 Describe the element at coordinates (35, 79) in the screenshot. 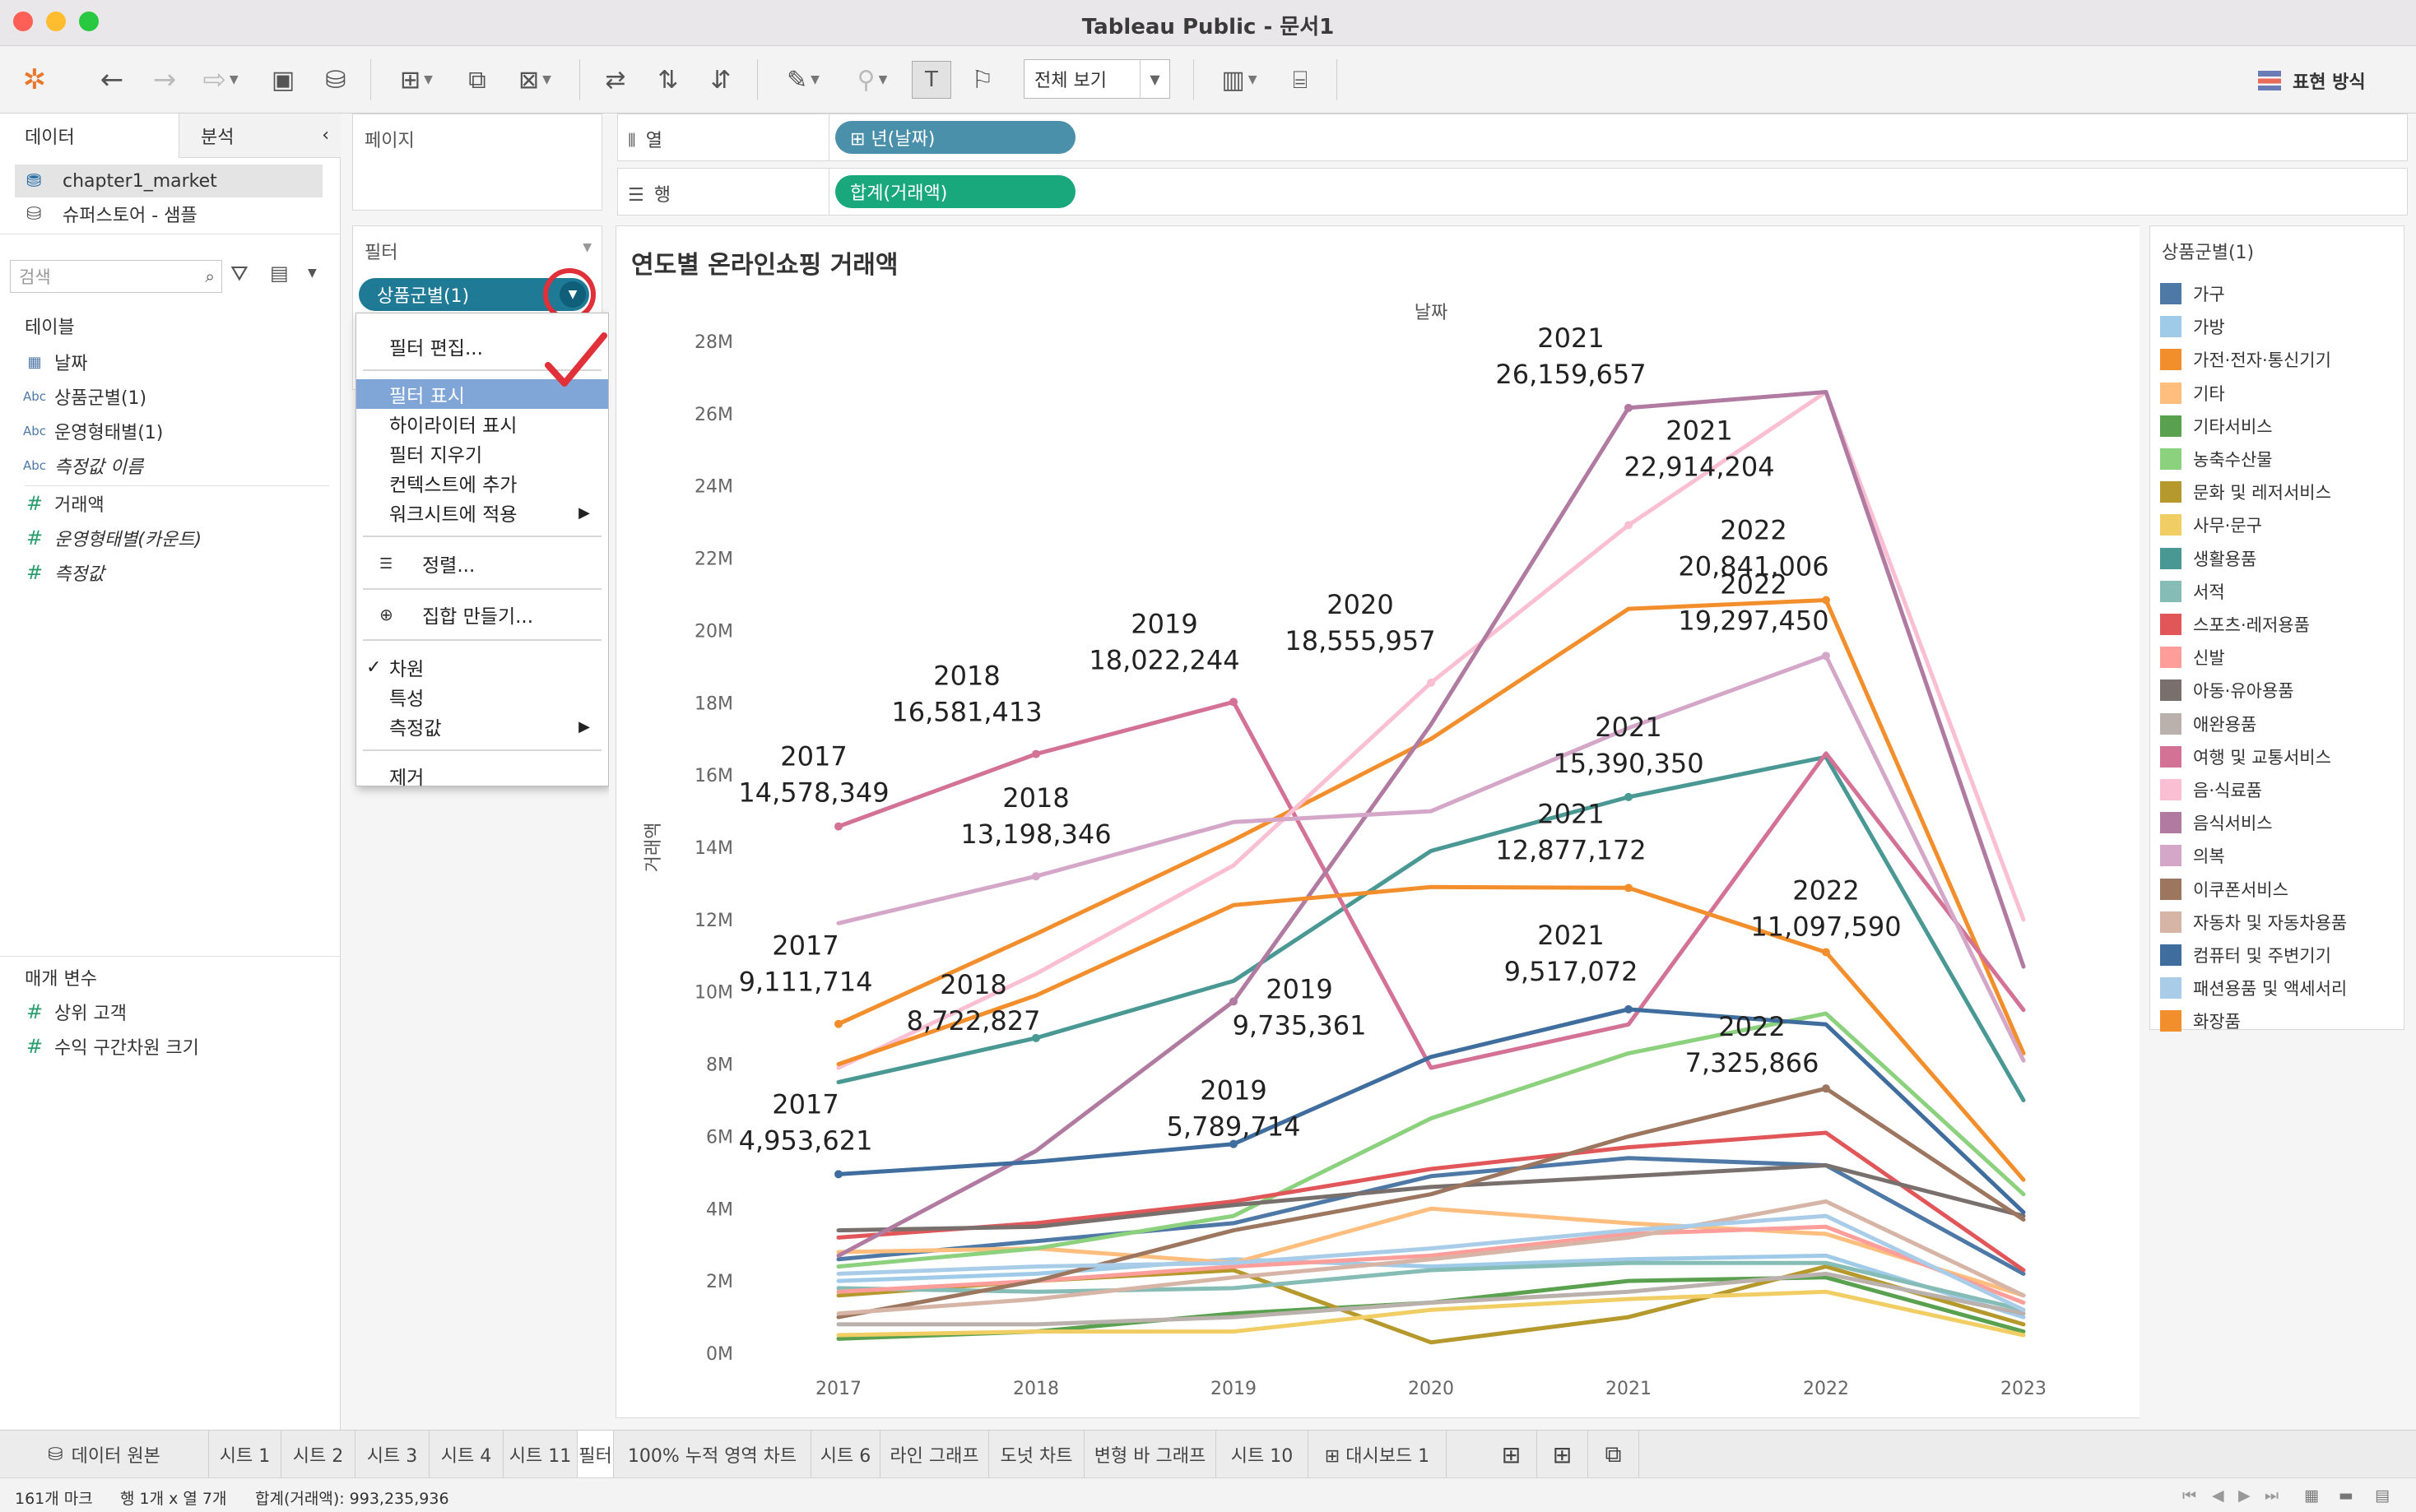

I see `tableau-logo-icon: ✲` at that location.